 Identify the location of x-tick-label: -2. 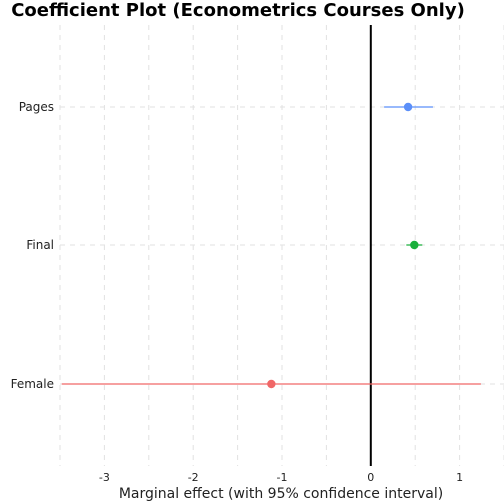
(193, 477).